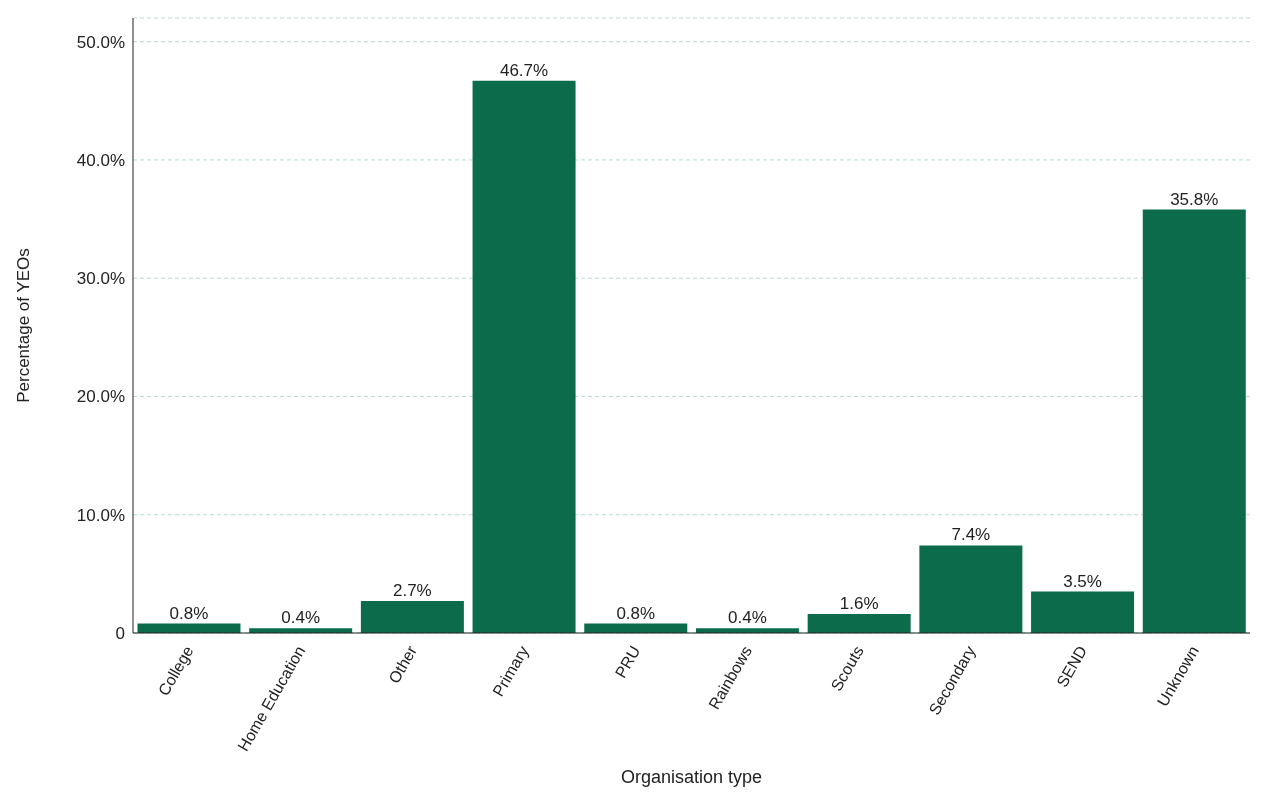 Image resolution: width=1278 pixels, height=799 pixels. I want to click on data-label: 35.8%, so click(1194, 199).